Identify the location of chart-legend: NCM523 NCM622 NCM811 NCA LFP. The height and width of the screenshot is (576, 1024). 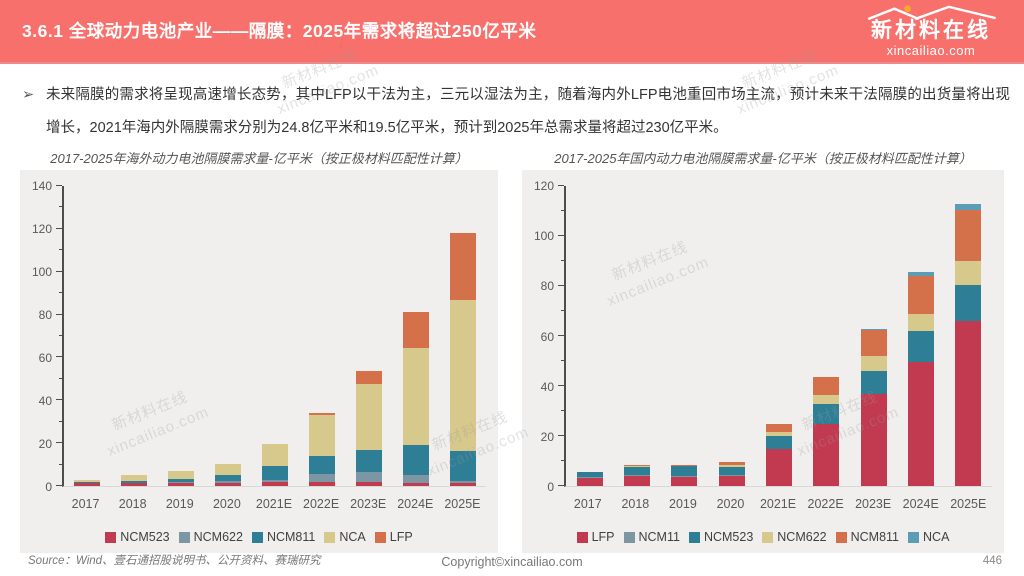
(259, 537).